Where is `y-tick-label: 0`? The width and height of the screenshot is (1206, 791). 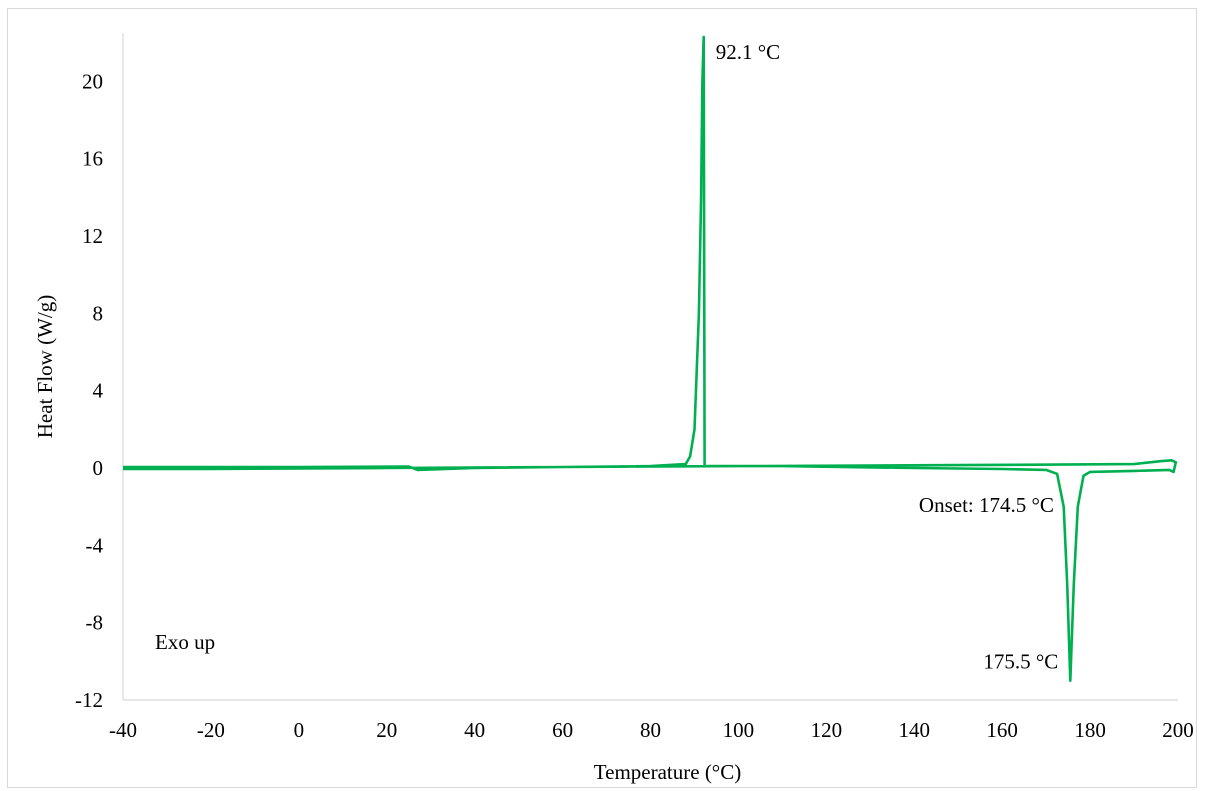
y-tick-label: 0 is located at coordinates (98, 468).